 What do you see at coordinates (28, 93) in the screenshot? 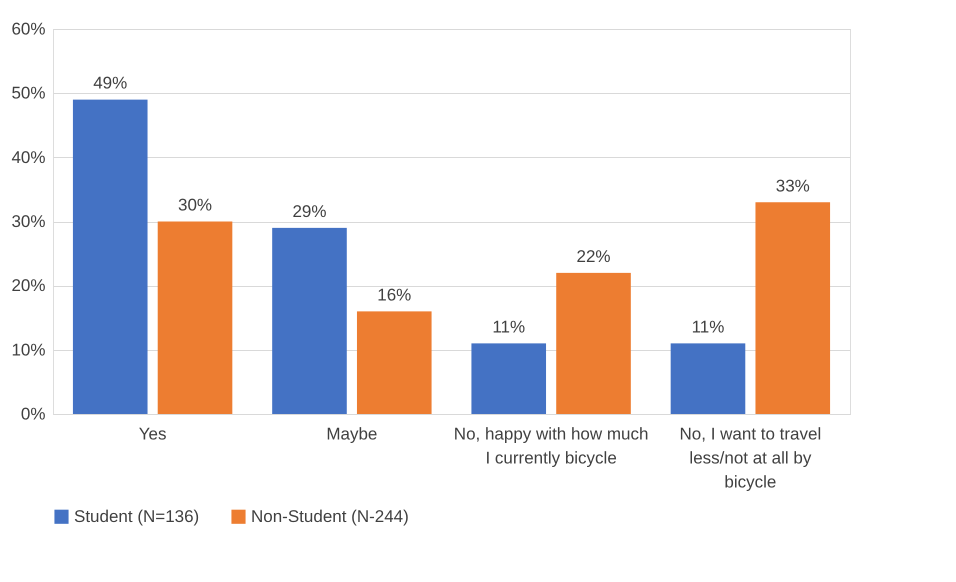
I see `y-tick-label: 50%` at bounding box center [28, 93].